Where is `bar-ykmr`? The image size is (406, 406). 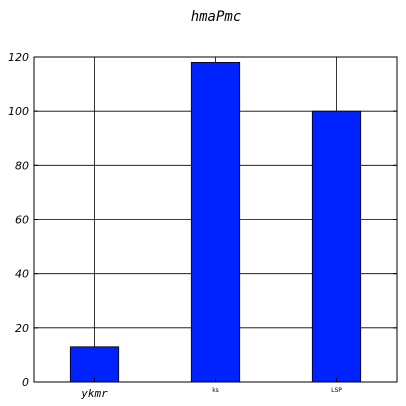
bar-ykmr is located at coordinates (94, 364).